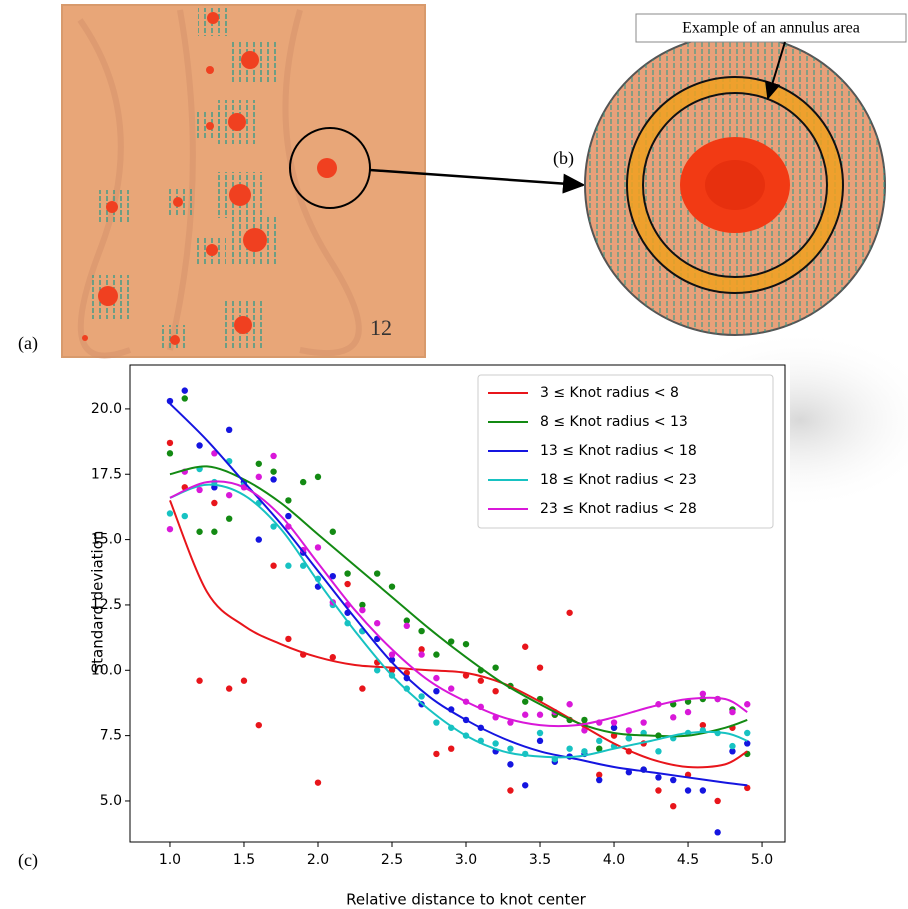 The image size is (908, 909). Describe the element at coordinates (775, 70) in the screenshot. I see `annotation-arrow` at that location.